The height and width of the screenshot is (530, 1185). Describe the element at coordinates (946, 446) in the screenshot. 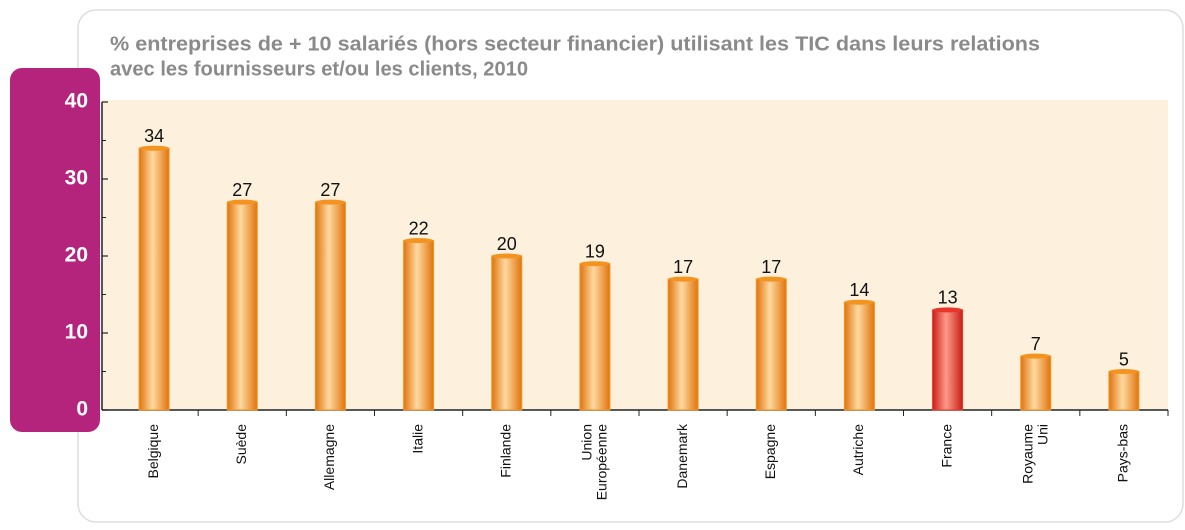

I see `x-tick-label: France` at that location.